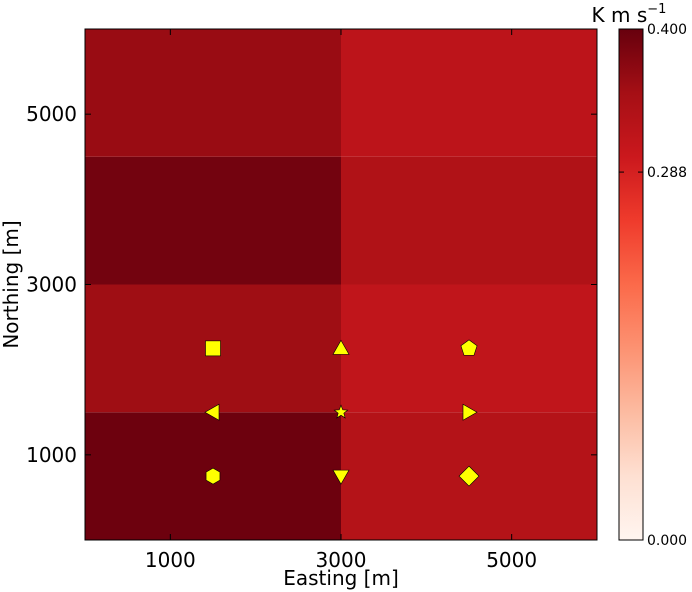 The width and height of the screenshot is (692, 592). What do you see at coordinates (51, 455) in the screenshot?
I see `y-tick-label: 1000` at bounding box center [51, 455].